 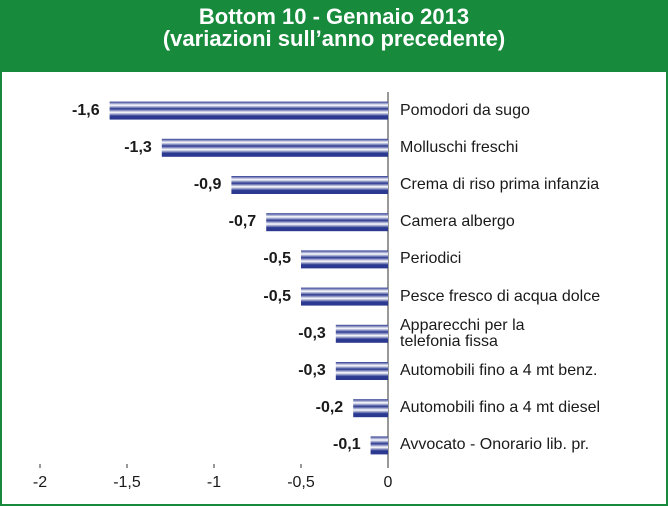 What do you see at coordinates (207, 184) in the screenshot?
I see `value-label: -0,9` at bounding box center [207, 184].